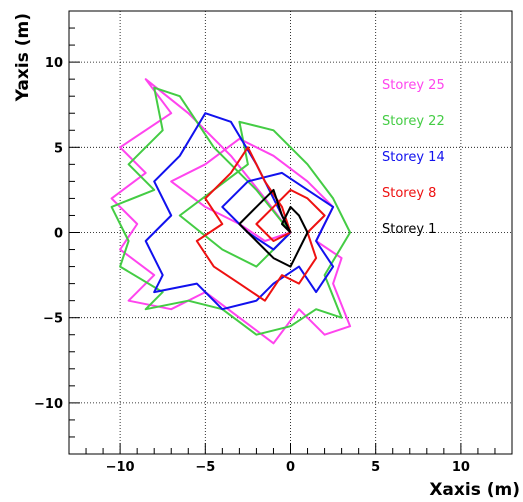 The image size is (523, 502). Describe the element at coordinates (54, 63) in the screenshot. I see `y-tick-label: 10` at that location.